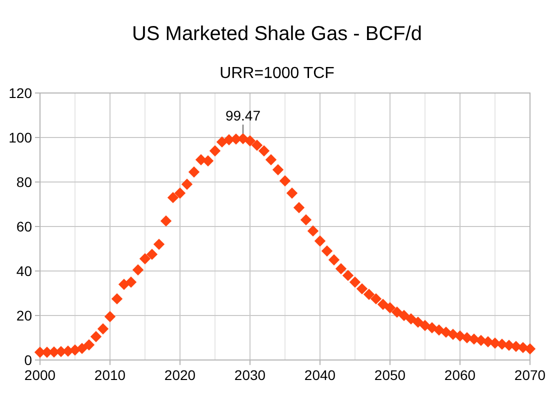 This screenshot has height=397, width=554. I want to click on x-tick-label: 2070, so click(530, 375).